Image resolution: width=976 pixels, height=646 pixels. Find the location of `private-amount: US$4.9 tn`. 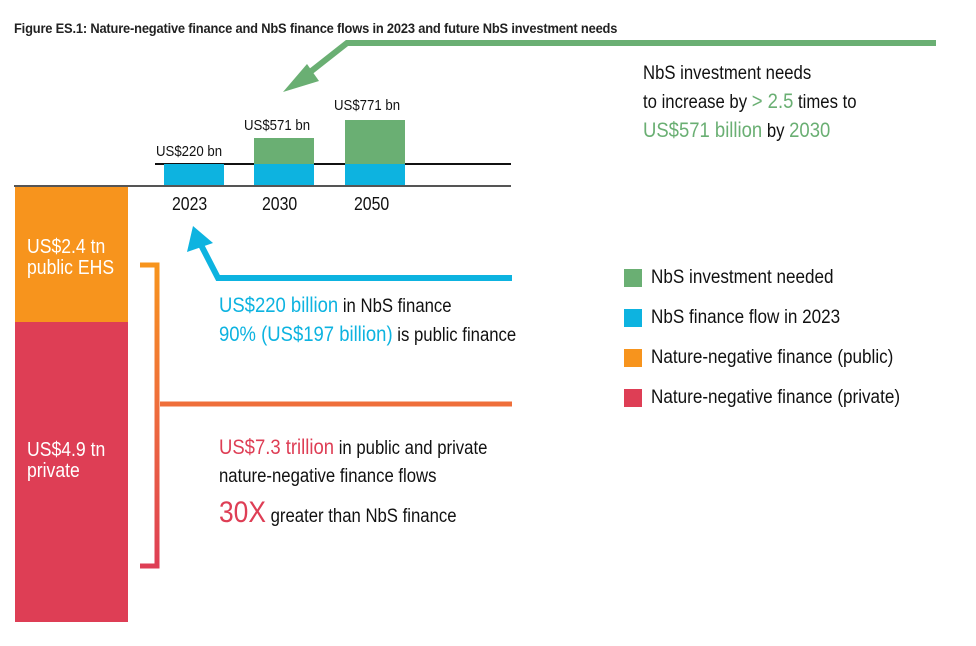

private-amount: US$4.9 tn is located at coordinates (66, 450).